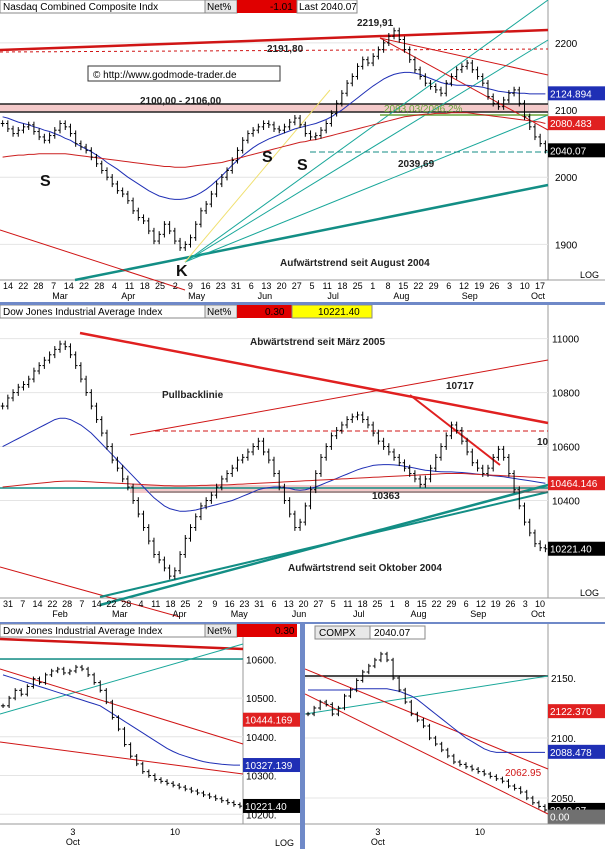 The height and width of the screenshot is (849, 605). I want to click on x-tick-label: 1, so click(372, 286).